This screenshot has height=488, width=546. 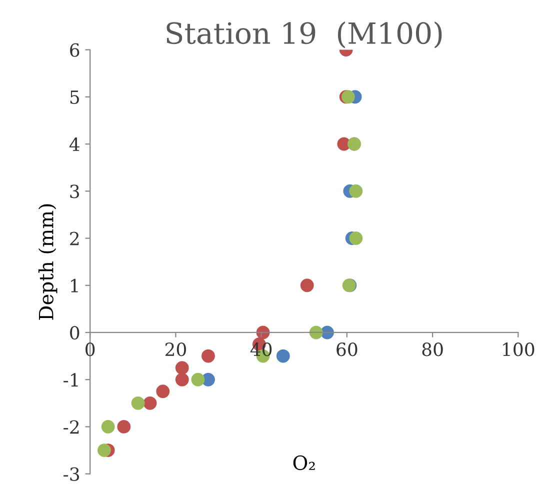 What do you see at coordinates (71, 427) in the screenshot?
I see `y-tick-label: -2` at bounding box center [71, 427].